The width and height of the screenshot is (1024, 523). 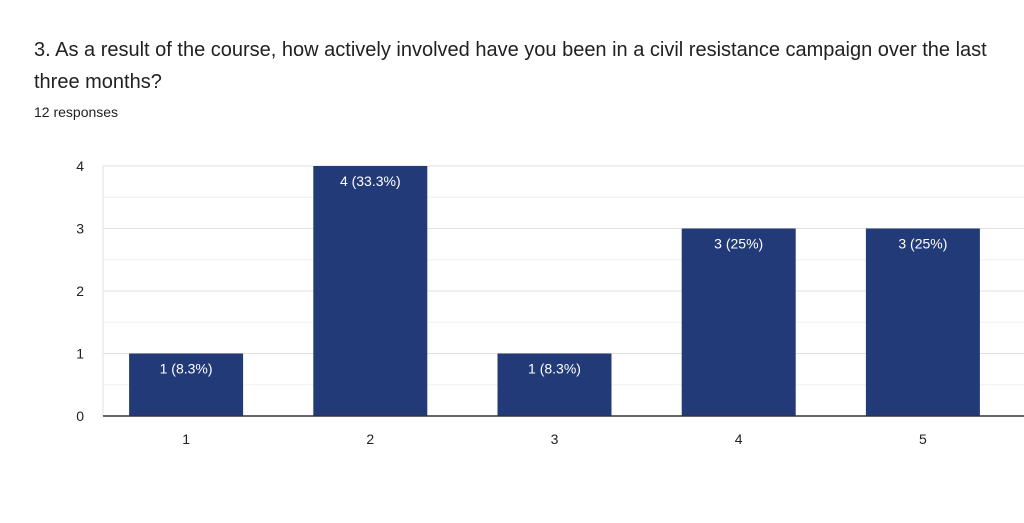 I want to click on x-tick-label: 5, so click(x=923, y=439).